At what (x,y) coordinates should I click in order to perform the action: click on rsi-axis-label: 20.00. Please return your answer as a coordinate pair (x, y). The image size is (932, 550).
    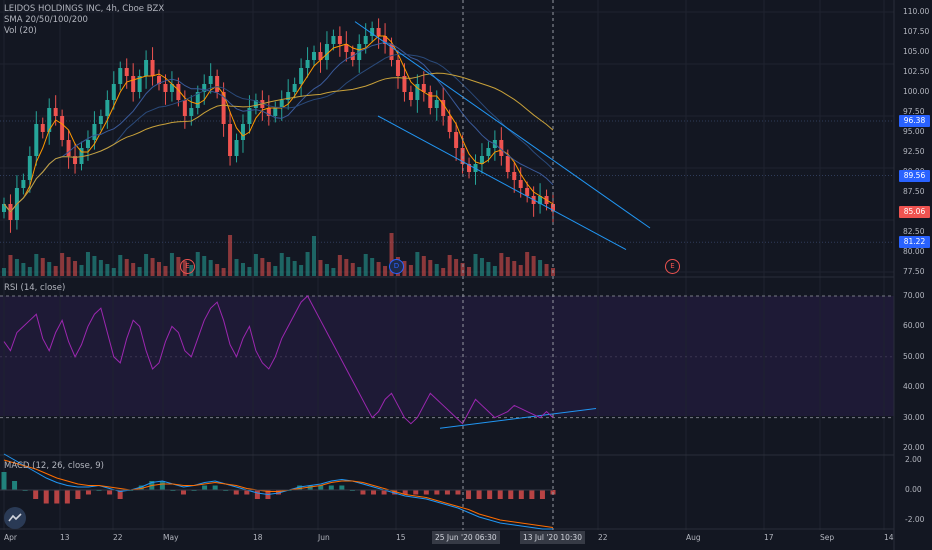
    Looking at the image, I should click on (914, 447).